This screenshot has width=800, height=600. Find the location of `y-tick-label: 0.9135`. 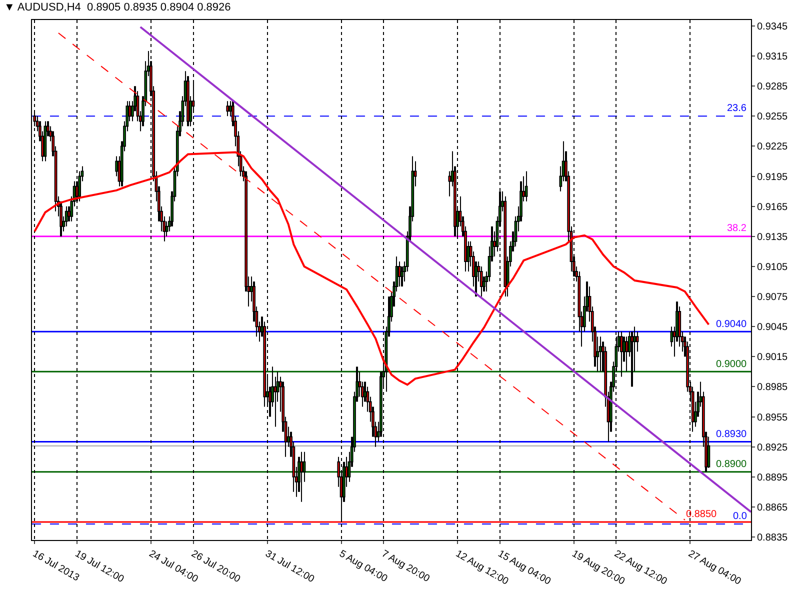

y-tick-label: 0.9135 is located at coordinates (772, 237).